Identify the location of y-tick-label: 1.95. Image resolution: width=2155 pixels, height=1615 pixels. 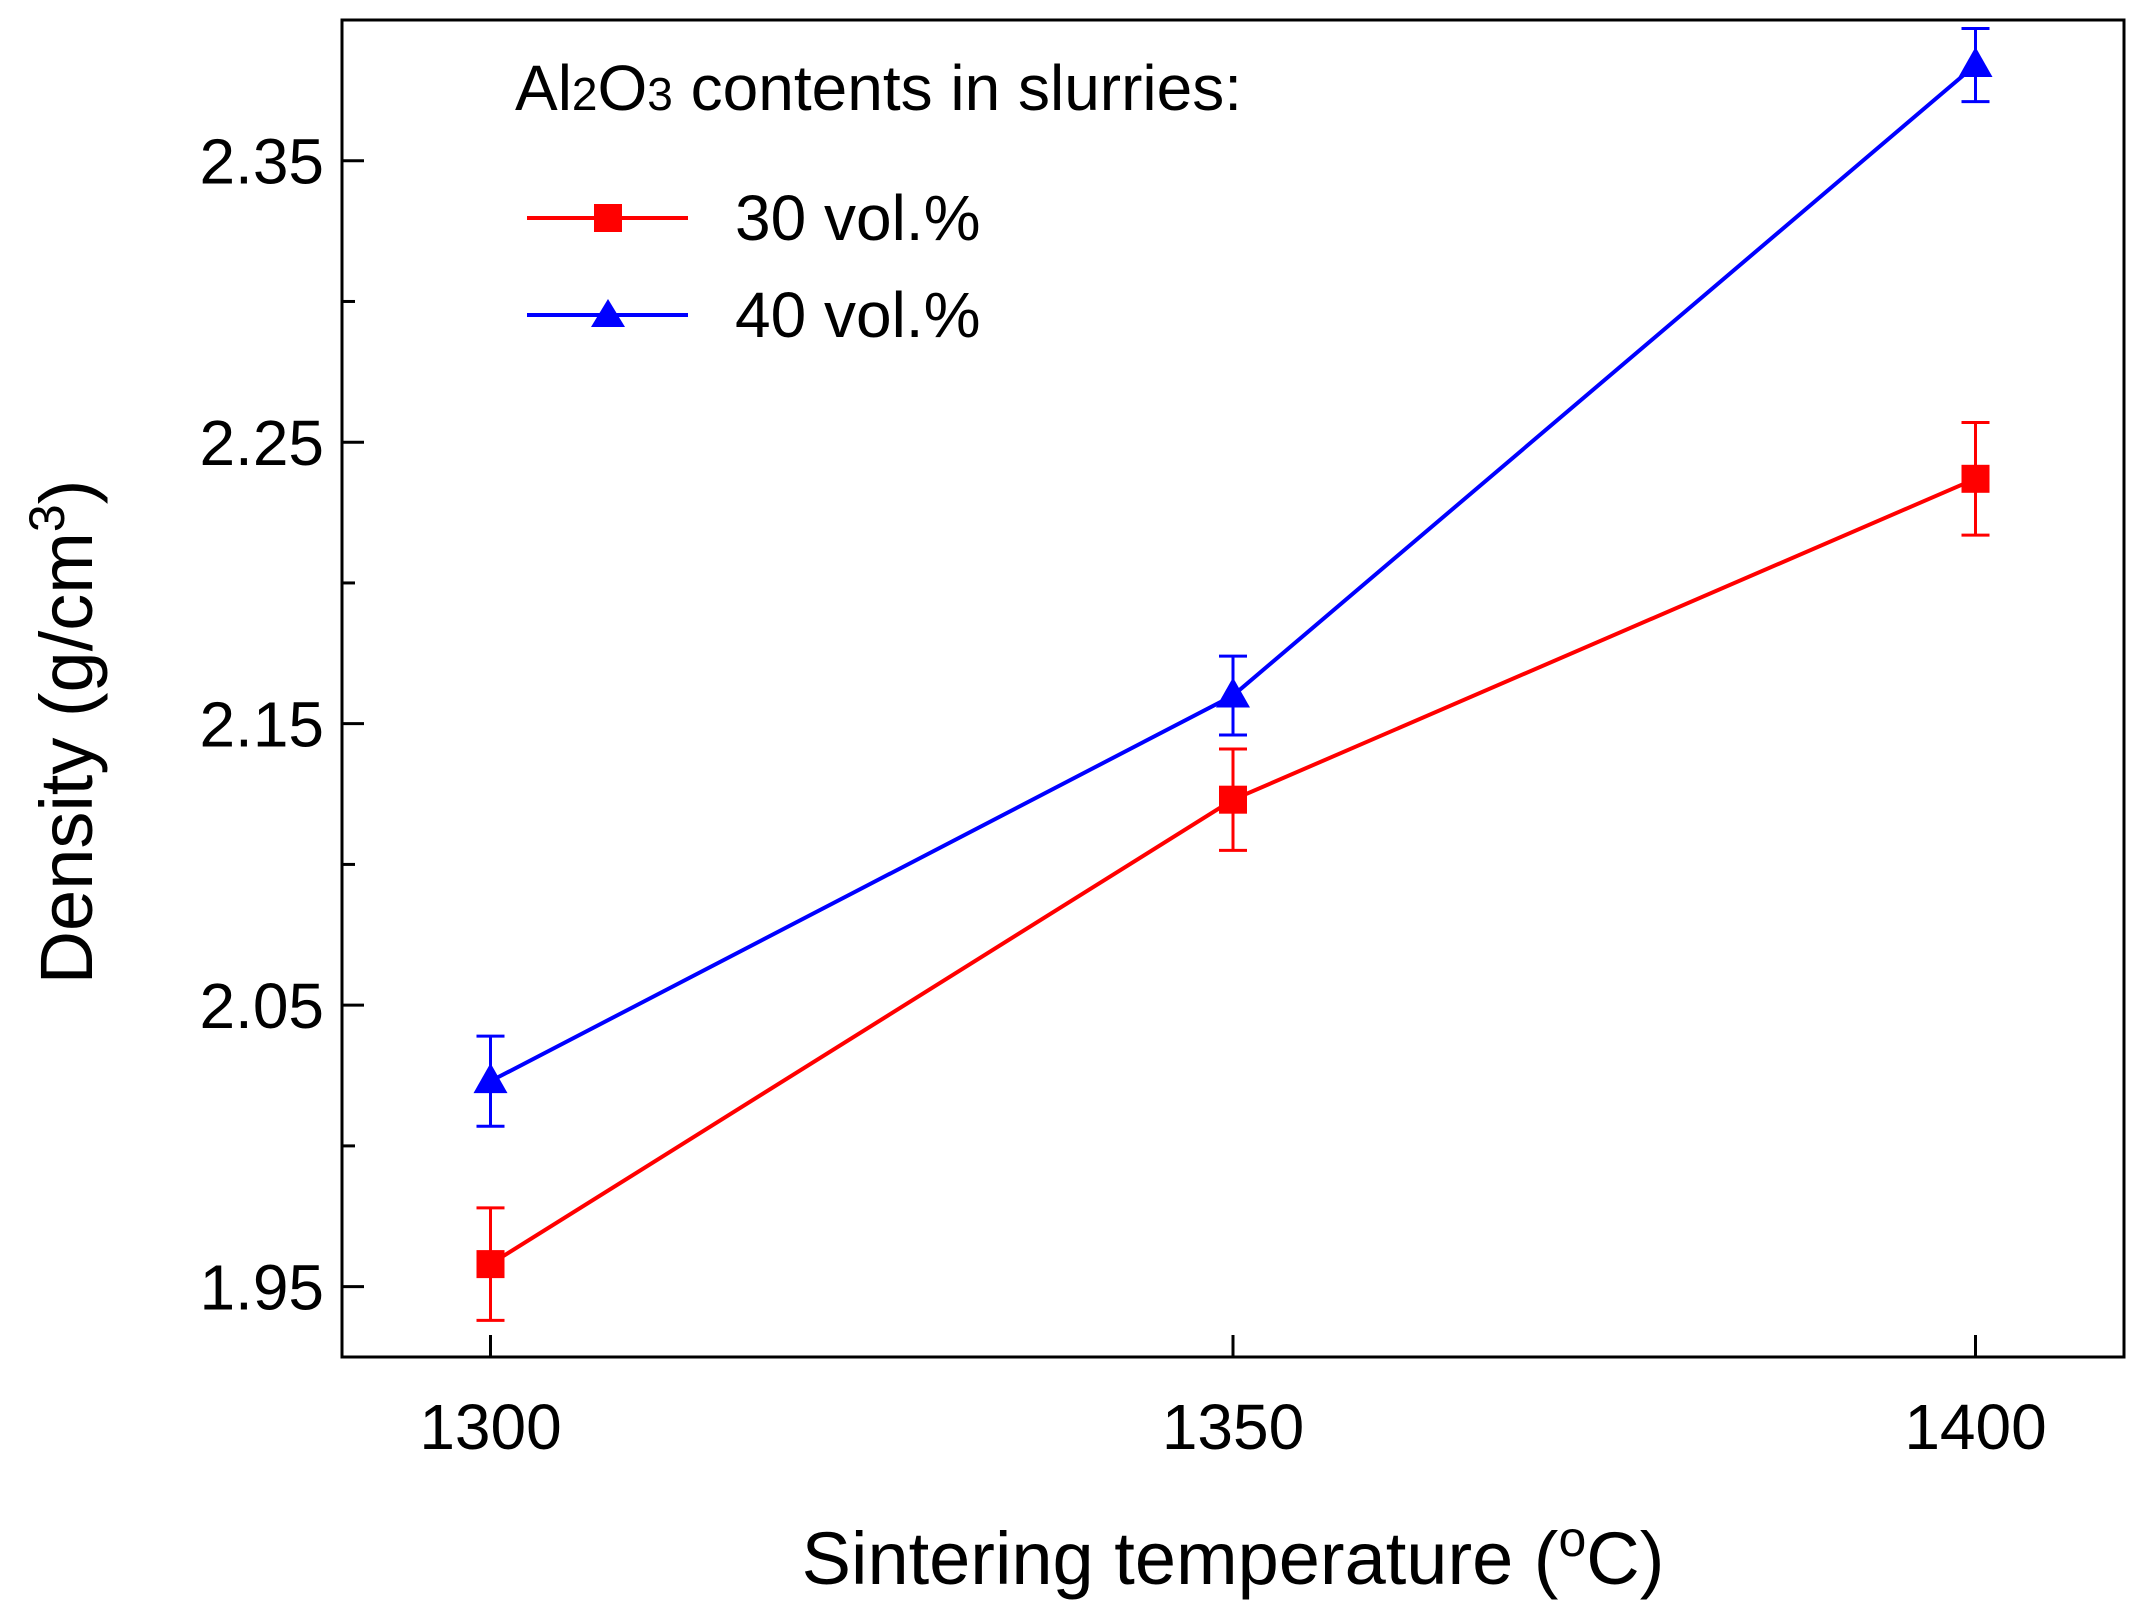
(261, 1288).